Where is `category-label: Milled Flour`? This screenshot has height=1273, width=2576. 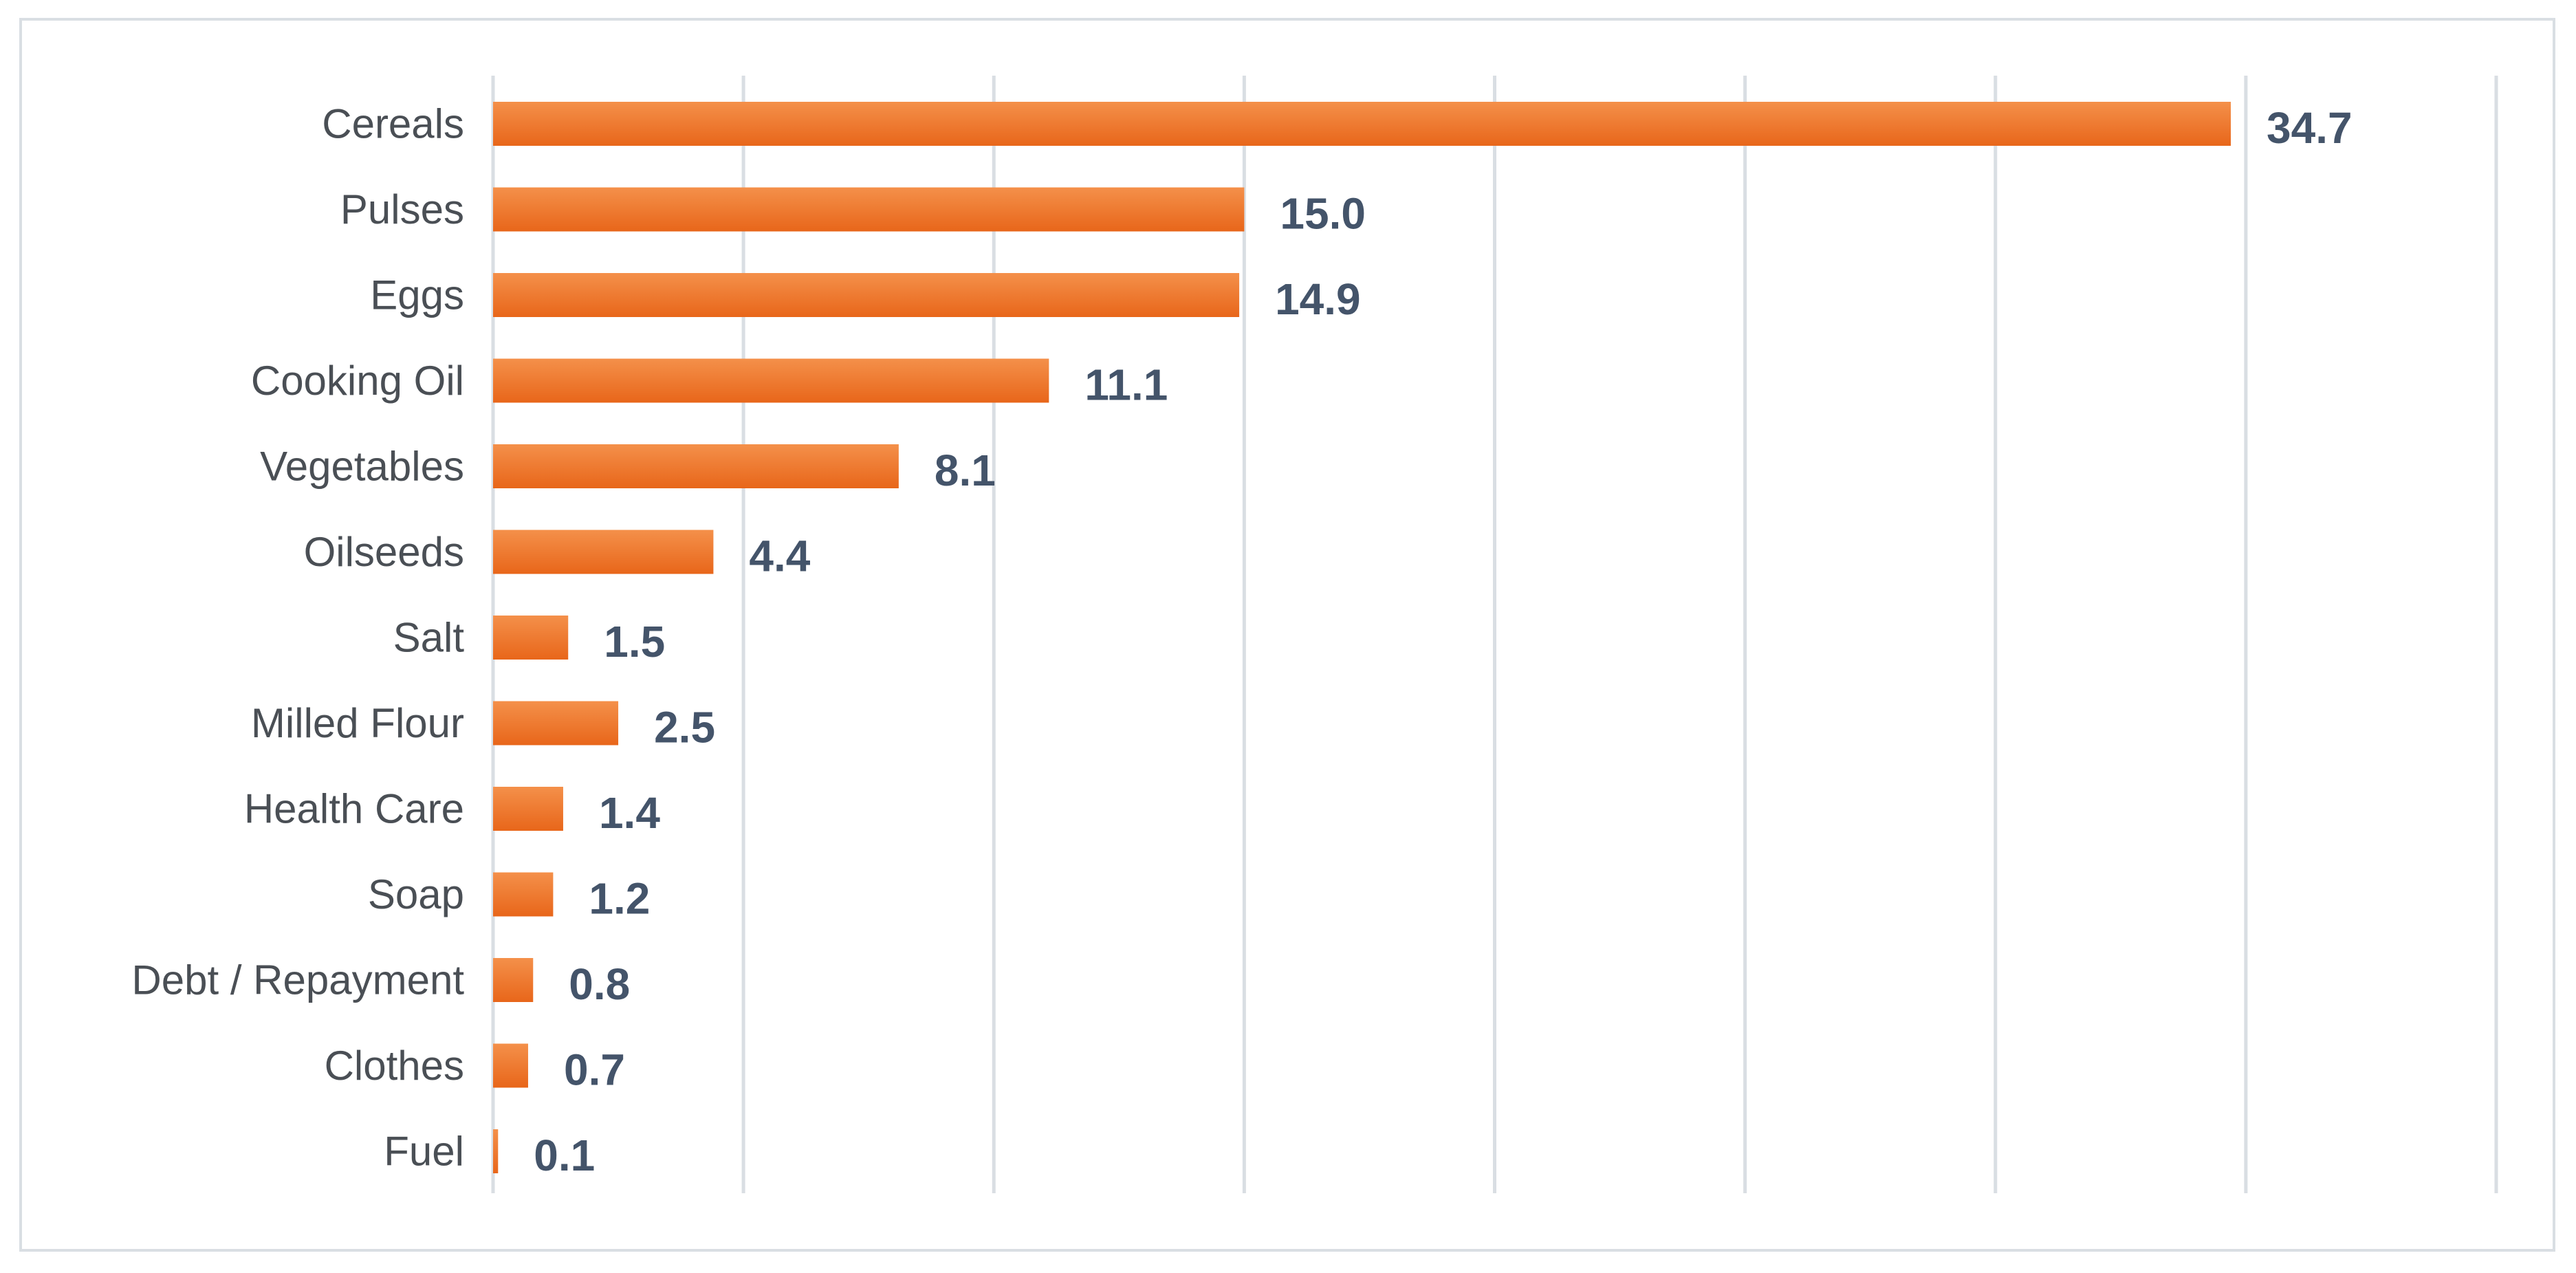
category-label: Milled Flour is located at coordinates (357, 723).